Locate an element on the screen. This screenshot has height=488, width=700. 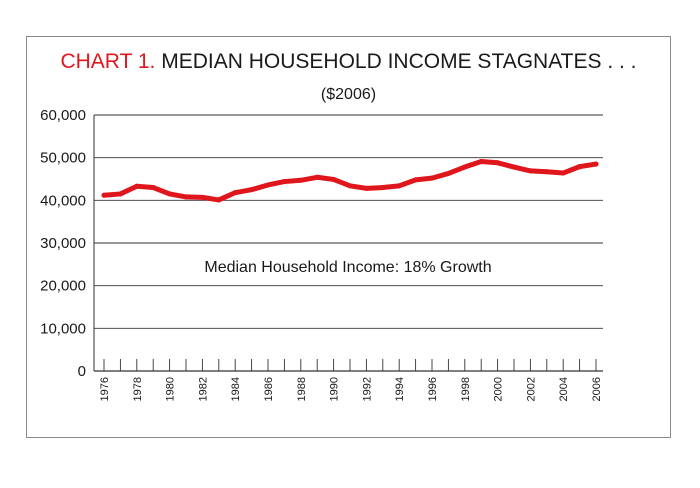
y-tick-label-0: 0 is located at coordinates (82, 371).